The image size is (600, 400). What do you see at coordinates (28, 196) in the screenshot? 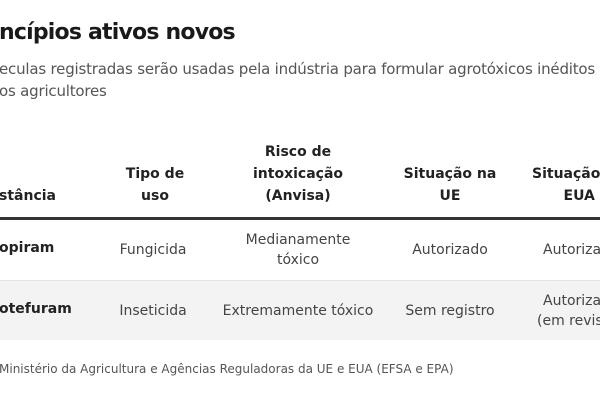
I see `header-substancia: stância` at bounding box center [28, 196].